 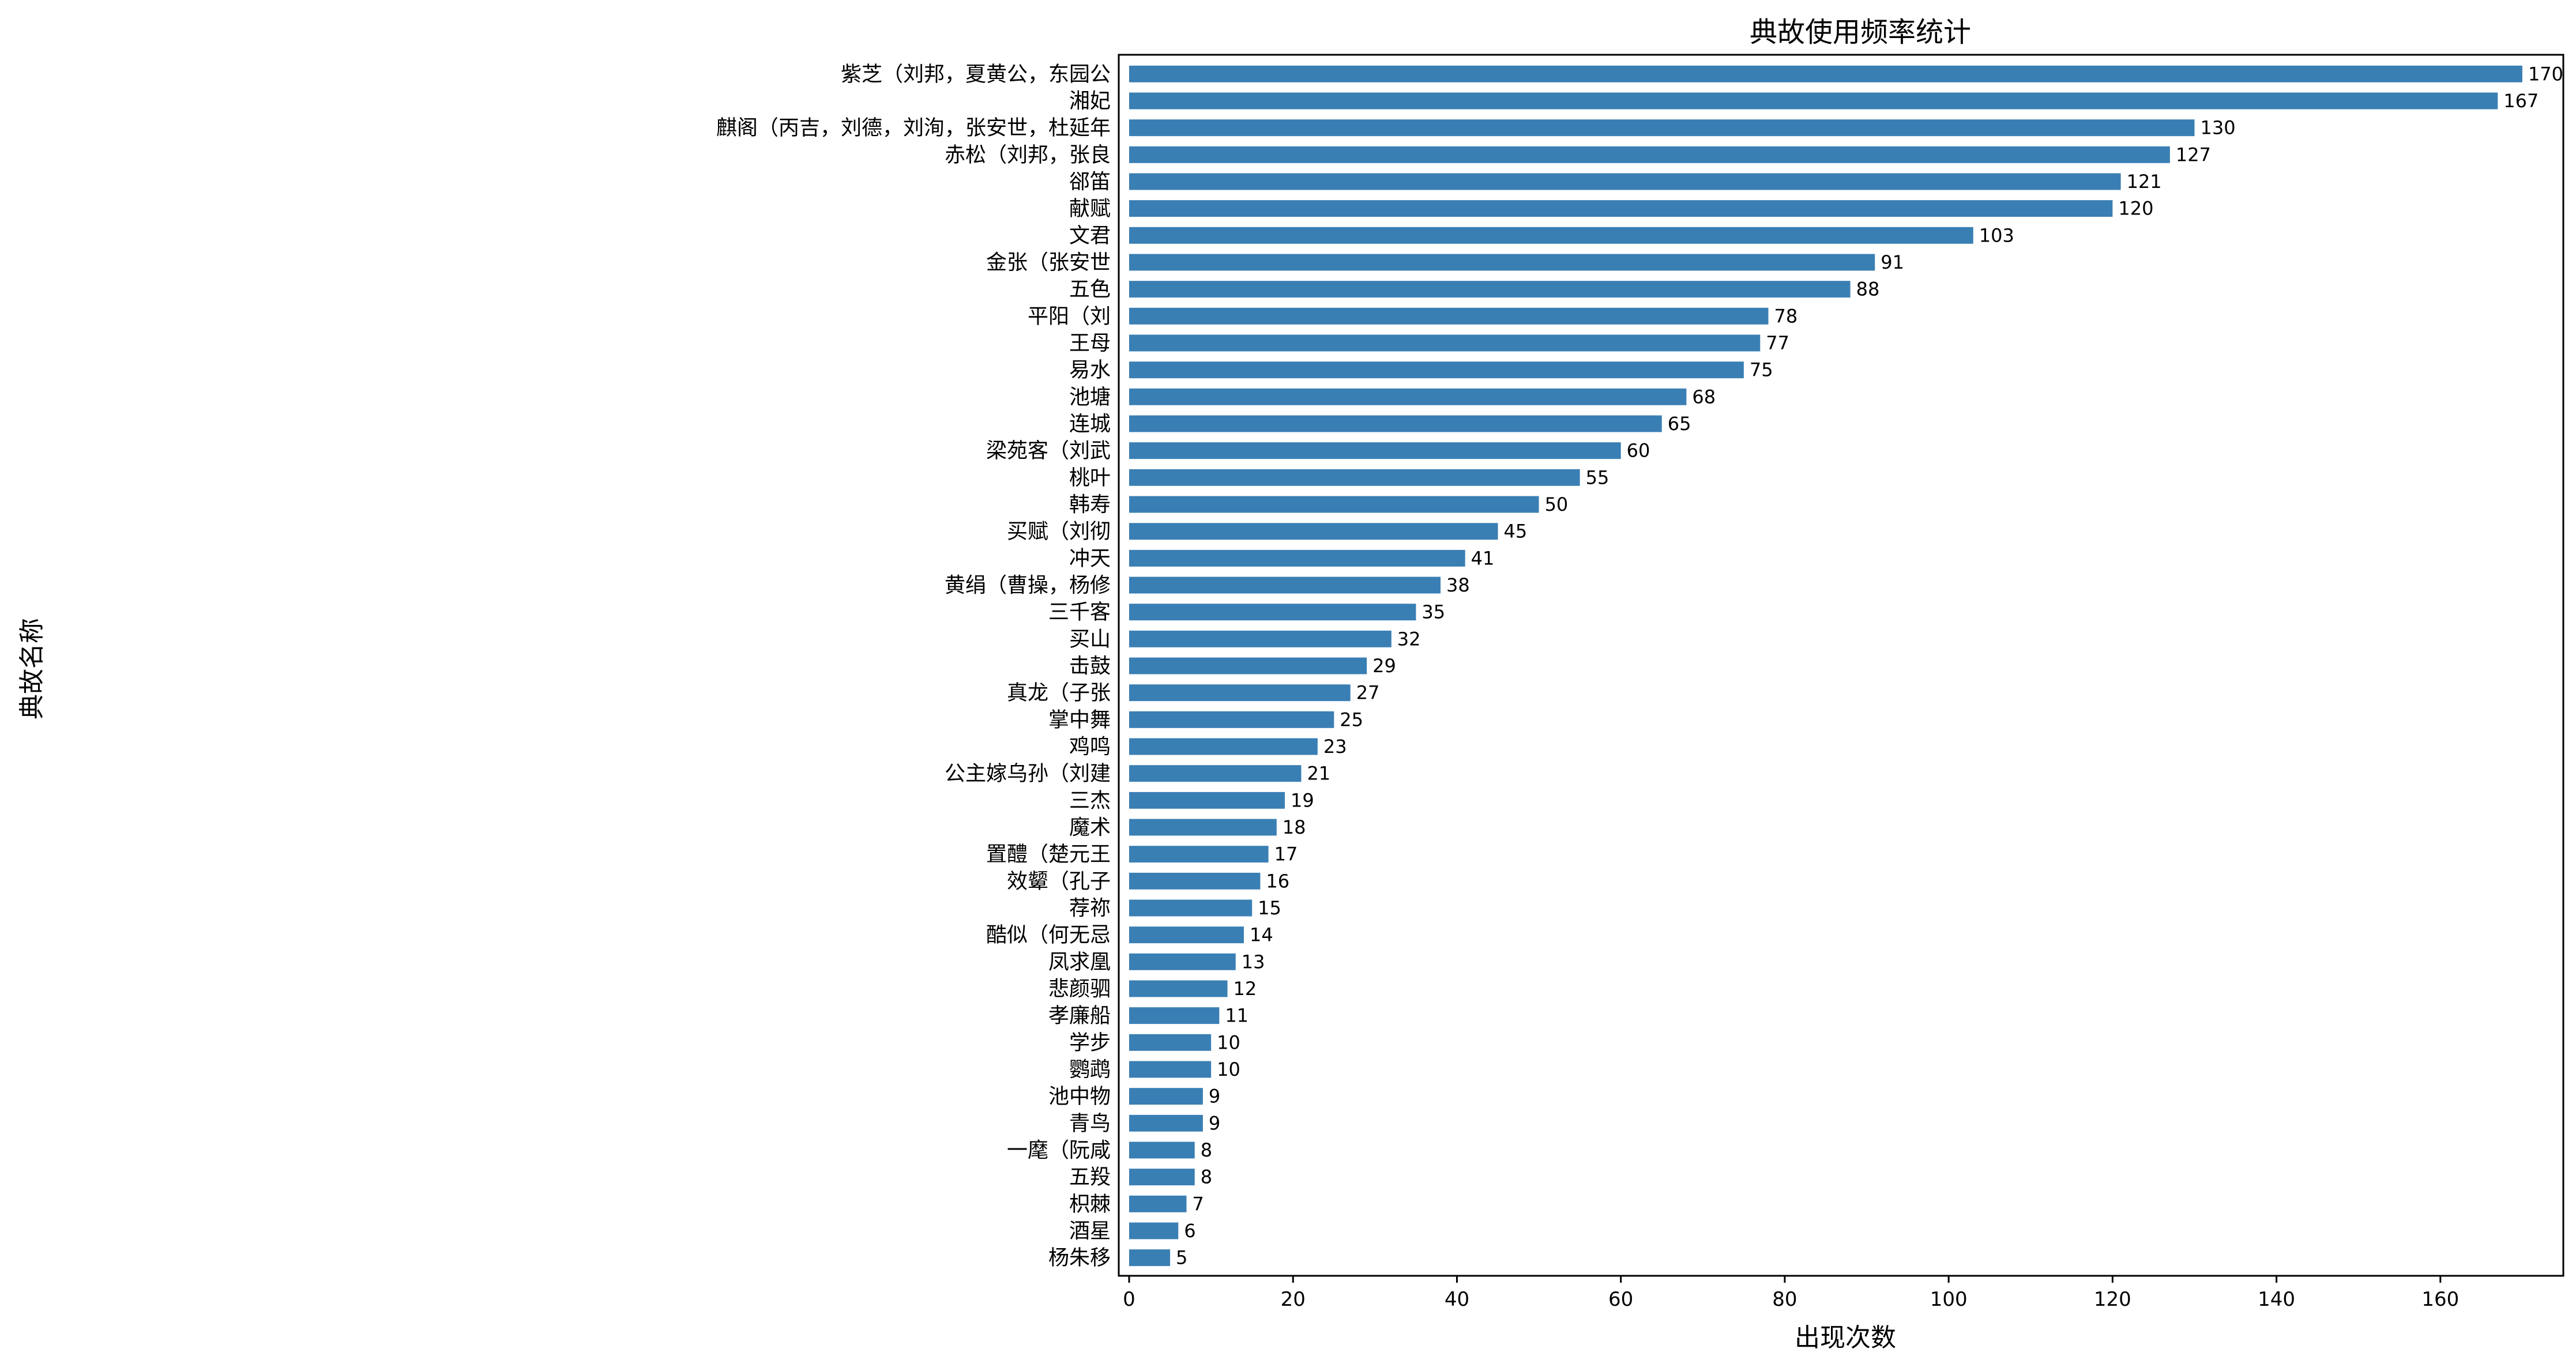 I want to click on value-label: 7, so click(x=1198, y=1204).